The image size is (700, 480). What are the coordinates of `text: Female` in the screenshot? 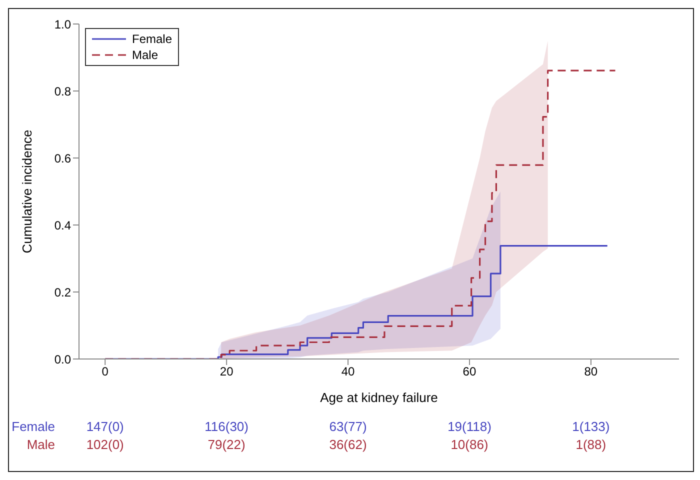 It's located at (33, 426).